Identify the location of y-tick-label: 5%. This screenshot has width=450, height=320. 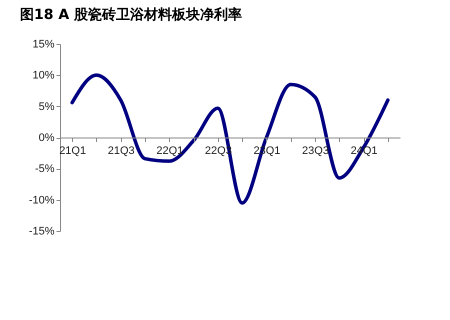
(46, 106).